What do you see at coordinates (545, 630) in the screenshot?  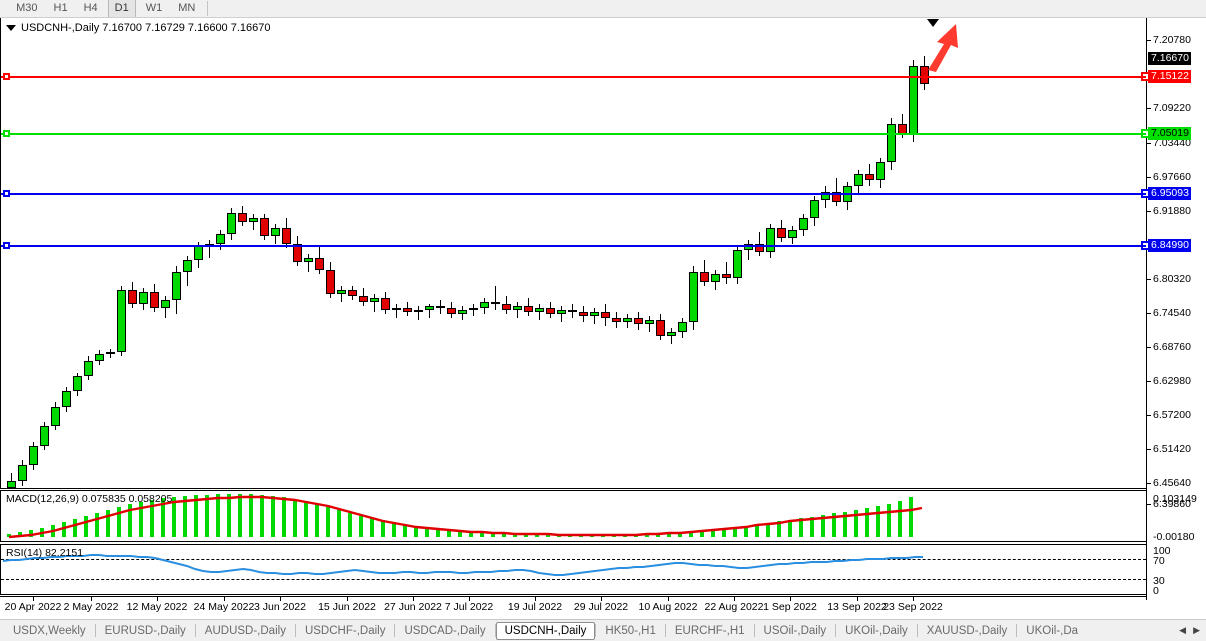 I see `symbol-tab-usdcnh-daily: USDCNH-,Daily` at bounding box center [545, 630].